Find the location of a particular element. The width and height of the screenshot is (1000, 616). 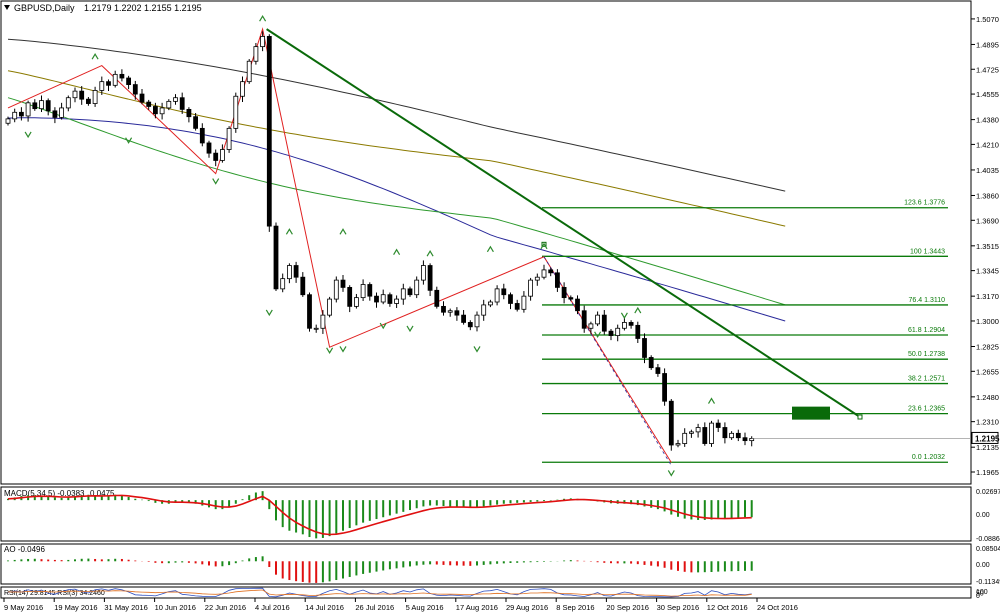

x-tick-label: 26 Jul 2016 is located at coordinates (374, 607).